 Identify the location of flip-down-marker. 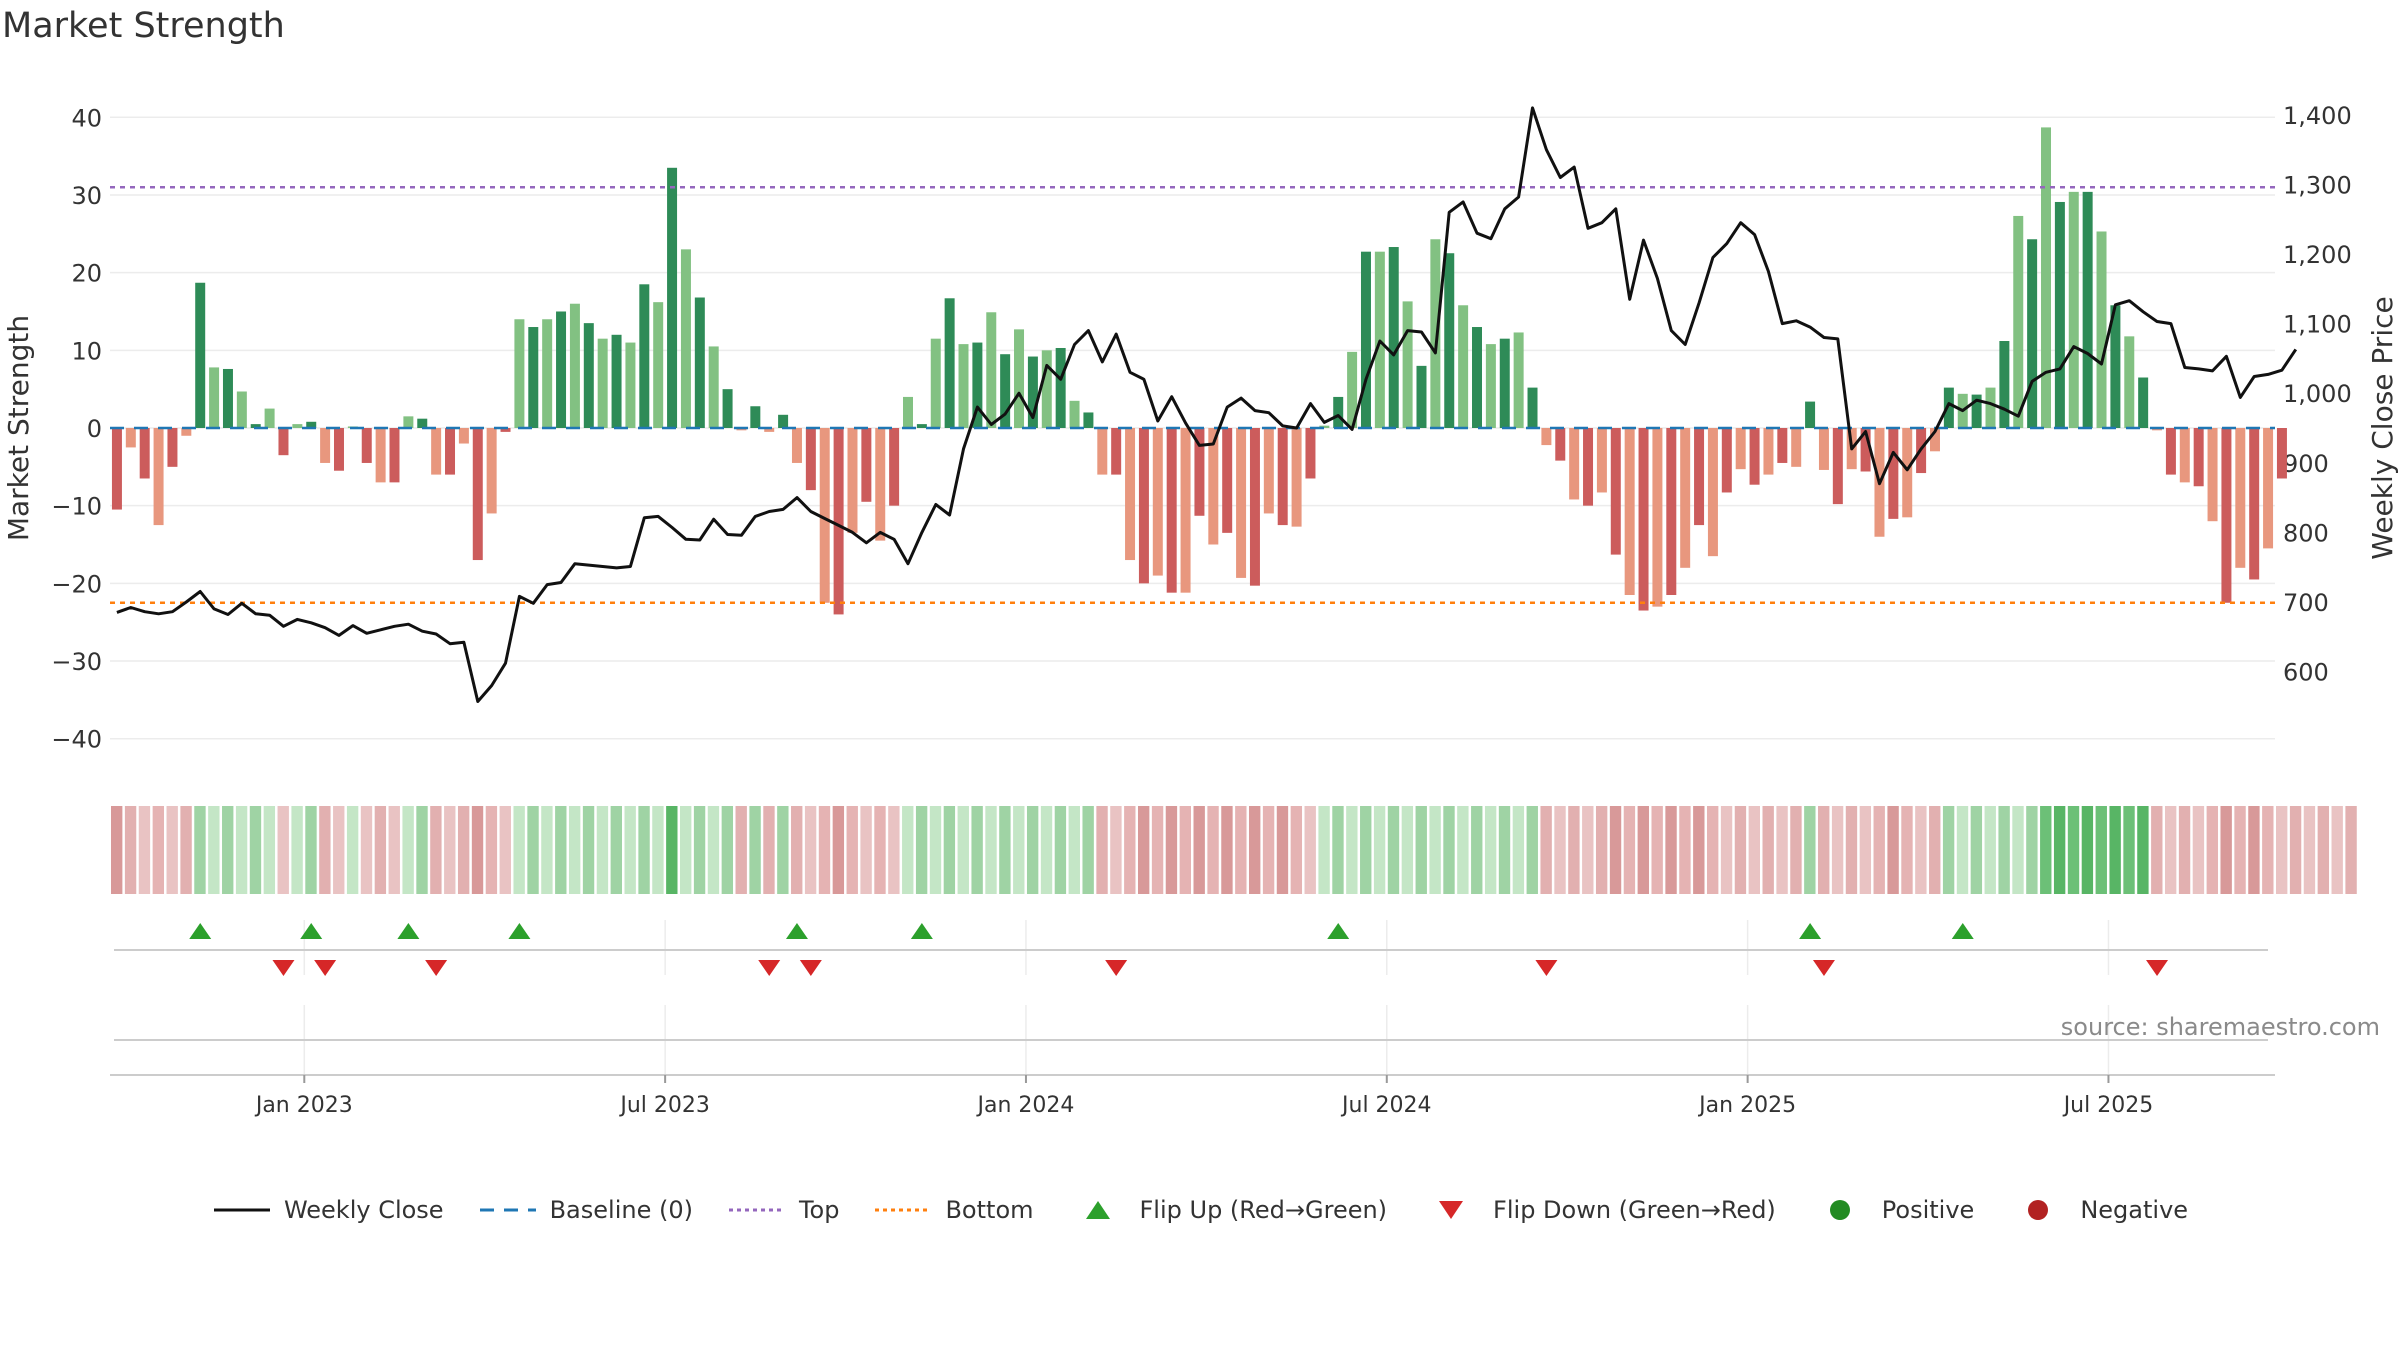
(769, 968).